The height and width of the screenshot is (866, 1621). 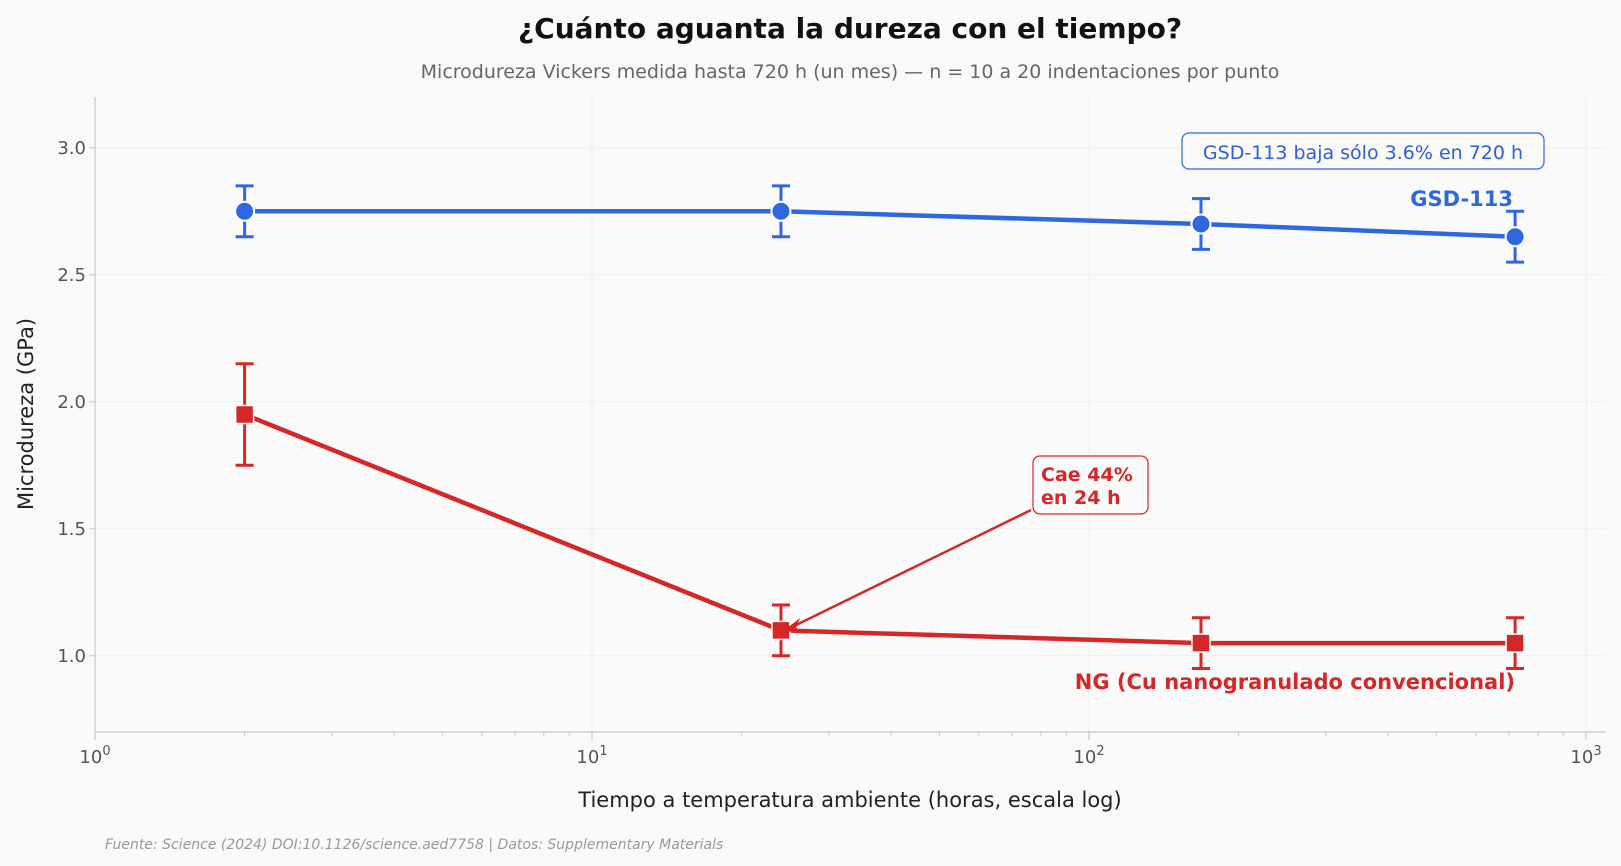 I want to click on series-label-gsd113: GSD-113, so click(x=1461, y=199).